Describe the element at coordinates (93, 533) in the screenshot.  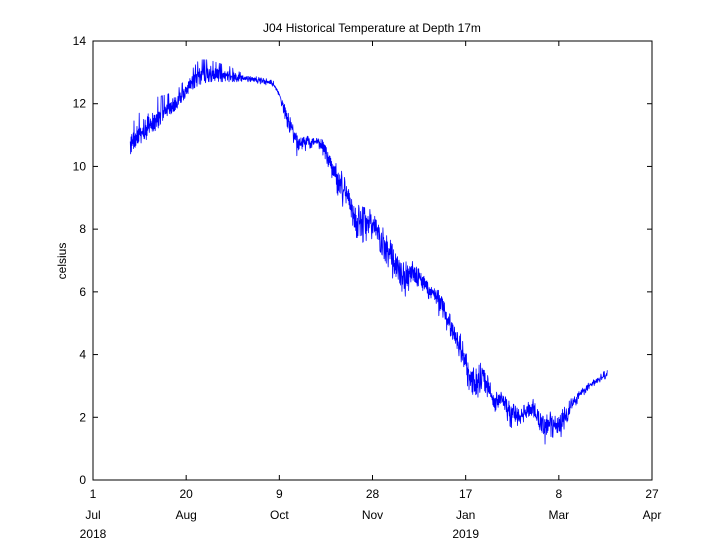
I see `x-tick-year: 2018` at that location.